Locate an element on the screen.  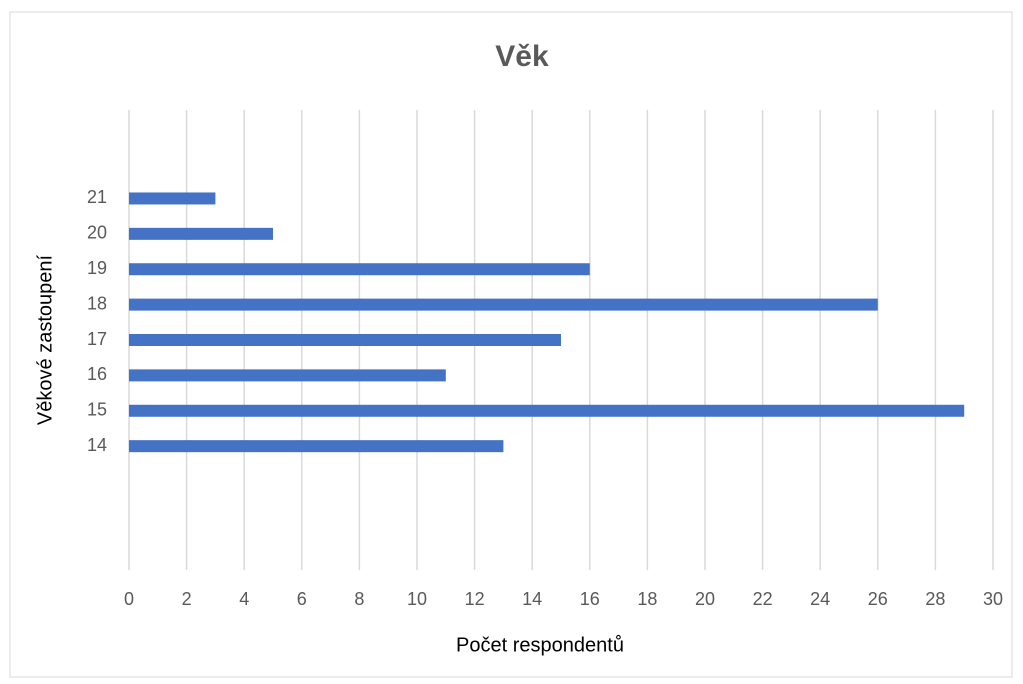
chart-title: Věk is located at coordinates (522, 56).